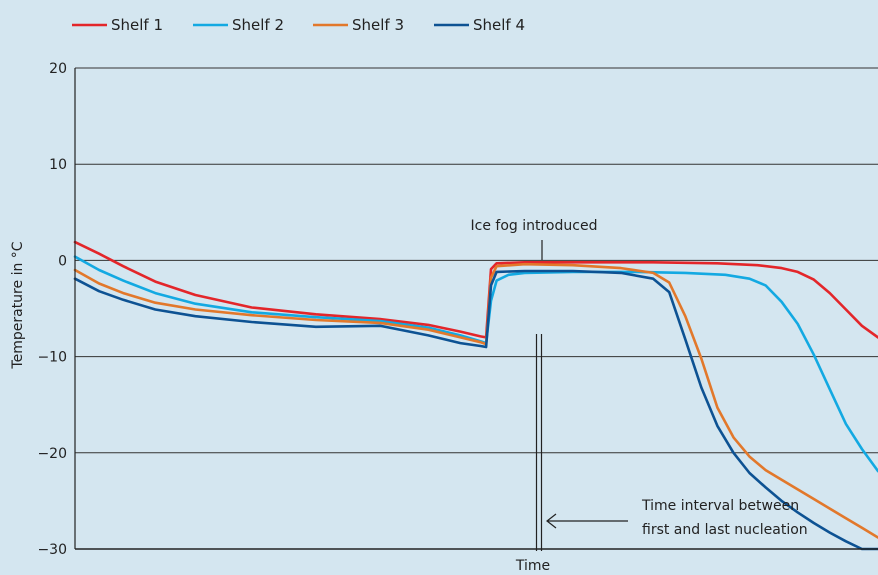 Image resolution: width=878 pixels, height=575 pixels. I want to click on y-tick-label: −10, so click(52, 358).